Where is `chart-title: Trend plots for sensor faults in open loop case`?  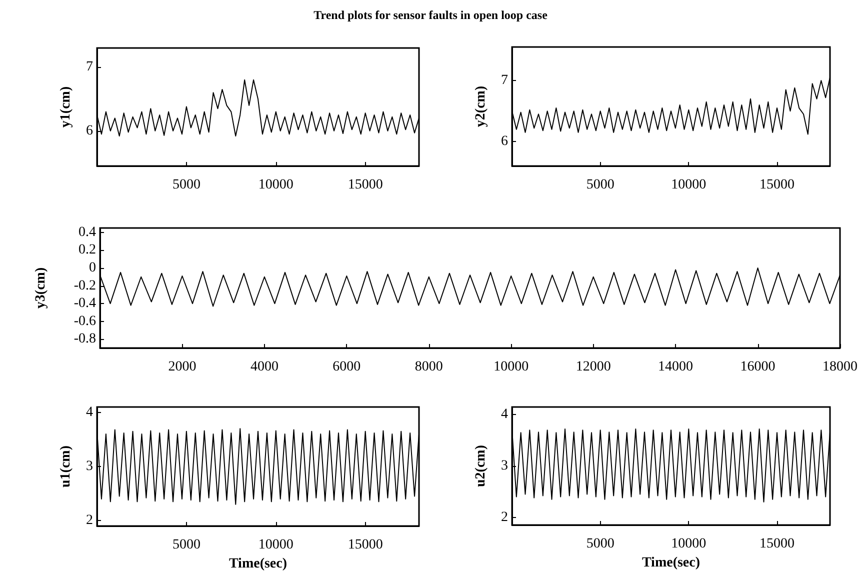 chart-title: Trend plots for sensor faults in open loop case is located at coordinates (430, 15).